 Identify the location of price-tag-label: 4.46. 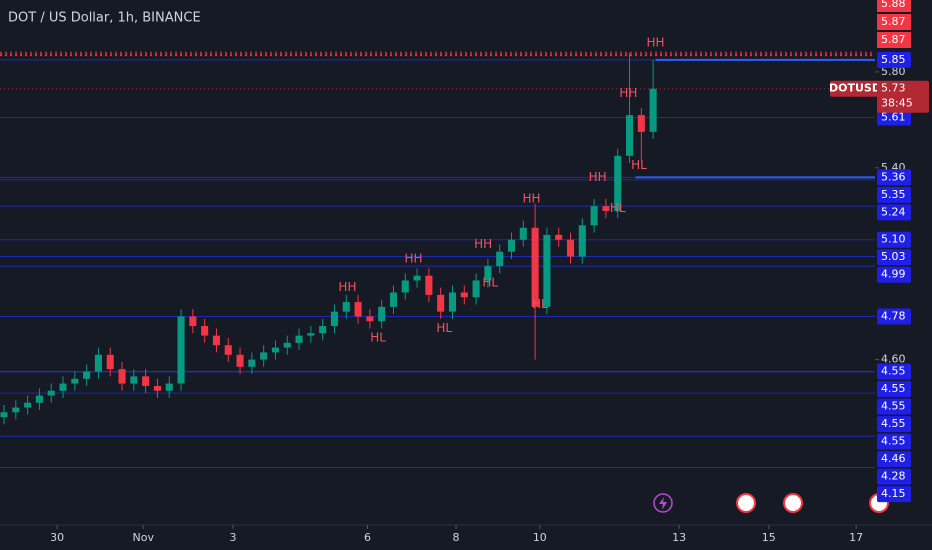
(893, 458).